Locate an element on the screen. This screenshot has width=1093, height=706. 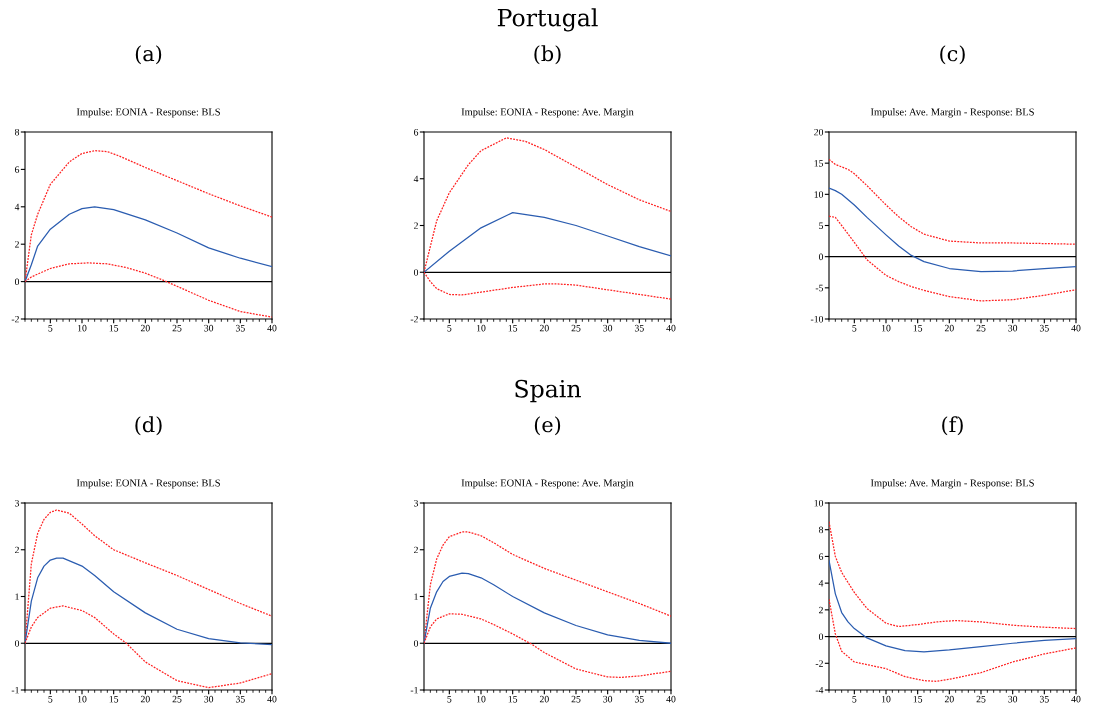
text: (b) is located at coordinates (547, 55).